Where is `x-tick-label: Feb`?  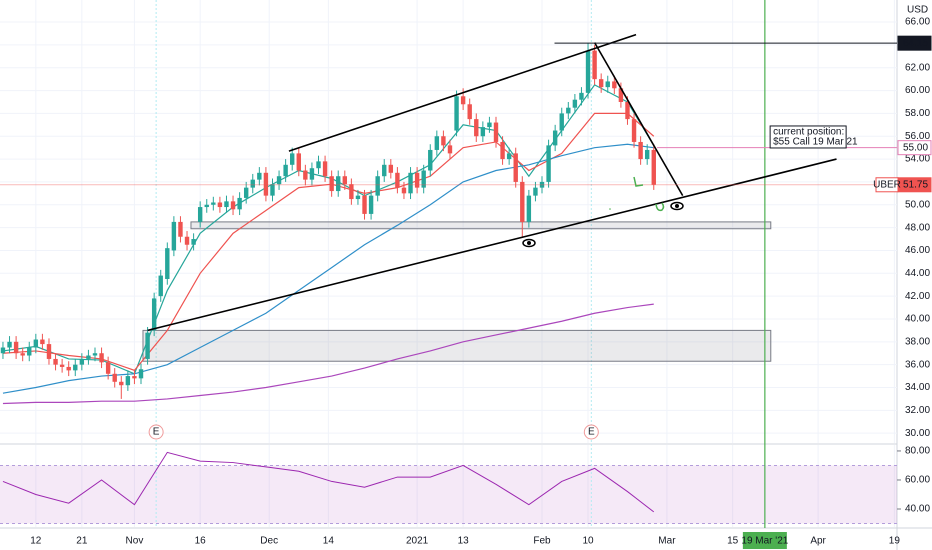
x-tick-label: Feb is located at coordinates (542, 541).